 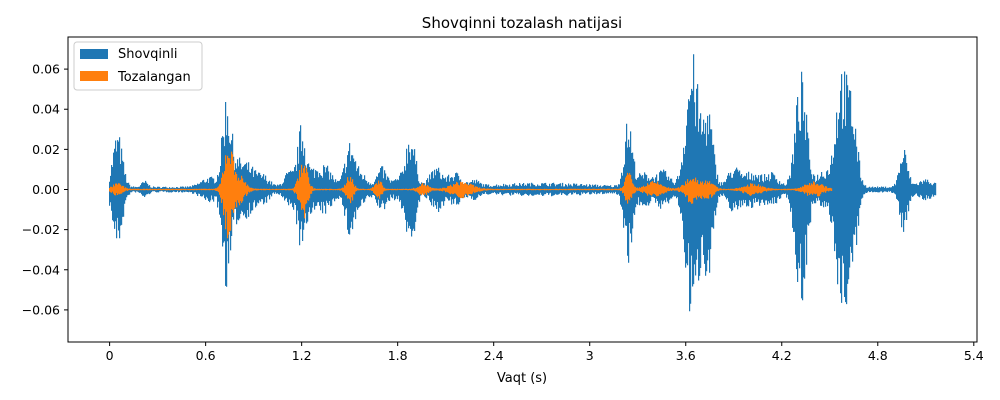 I want to click on x-tick-label: 1.8, so click(x=398, y=355).